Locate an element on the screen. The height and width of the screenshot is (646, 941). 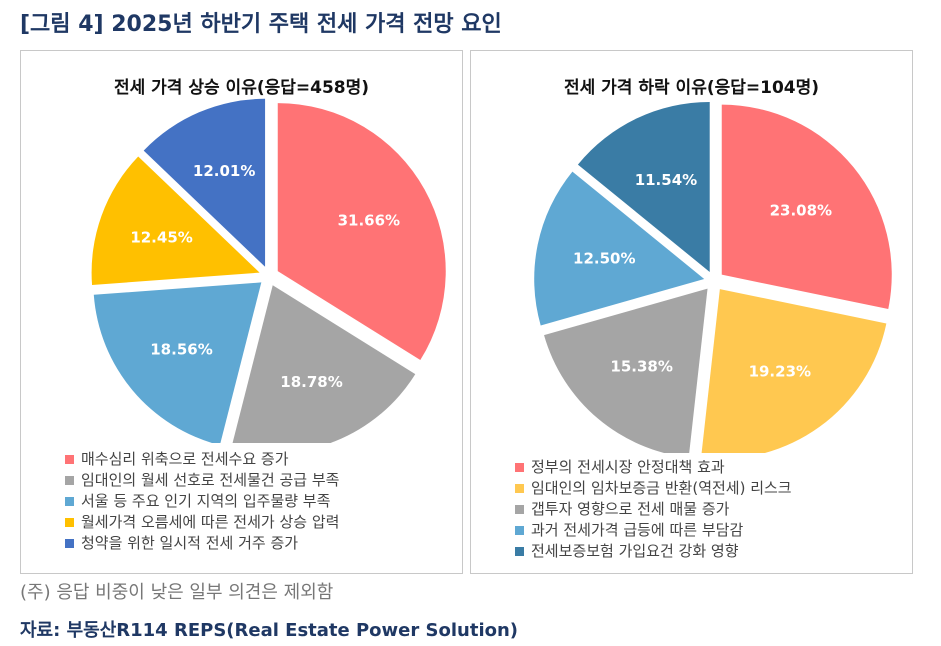
legend-label: 임대인의 임차보증금 반환(역전세) 리스크 is located at coordinates (661, 488).